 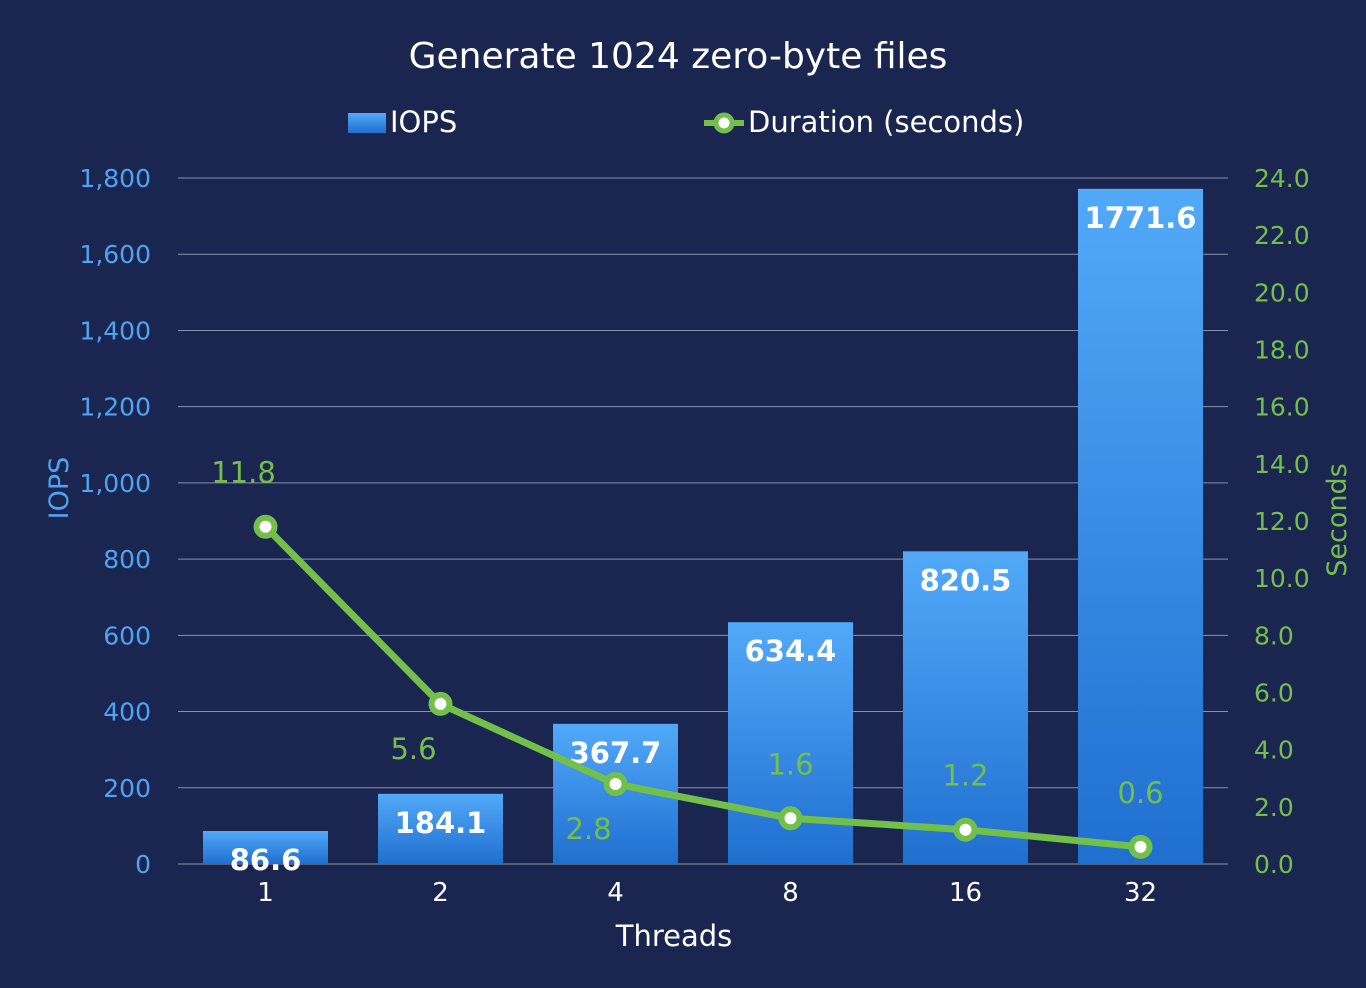 I want to click on legend-label-iops: IOPS, so click(x=423, y=122).